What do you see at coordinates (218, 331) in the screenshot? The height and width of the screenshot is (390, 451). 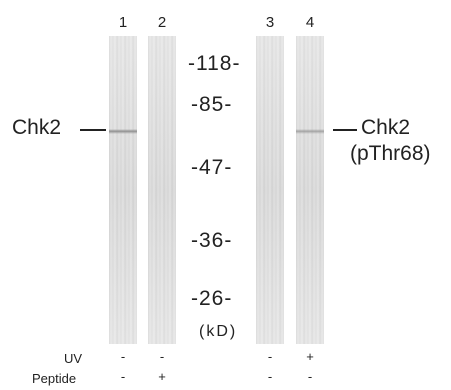 I see `unit-label: (kD)` at bounding box center [218, 331].